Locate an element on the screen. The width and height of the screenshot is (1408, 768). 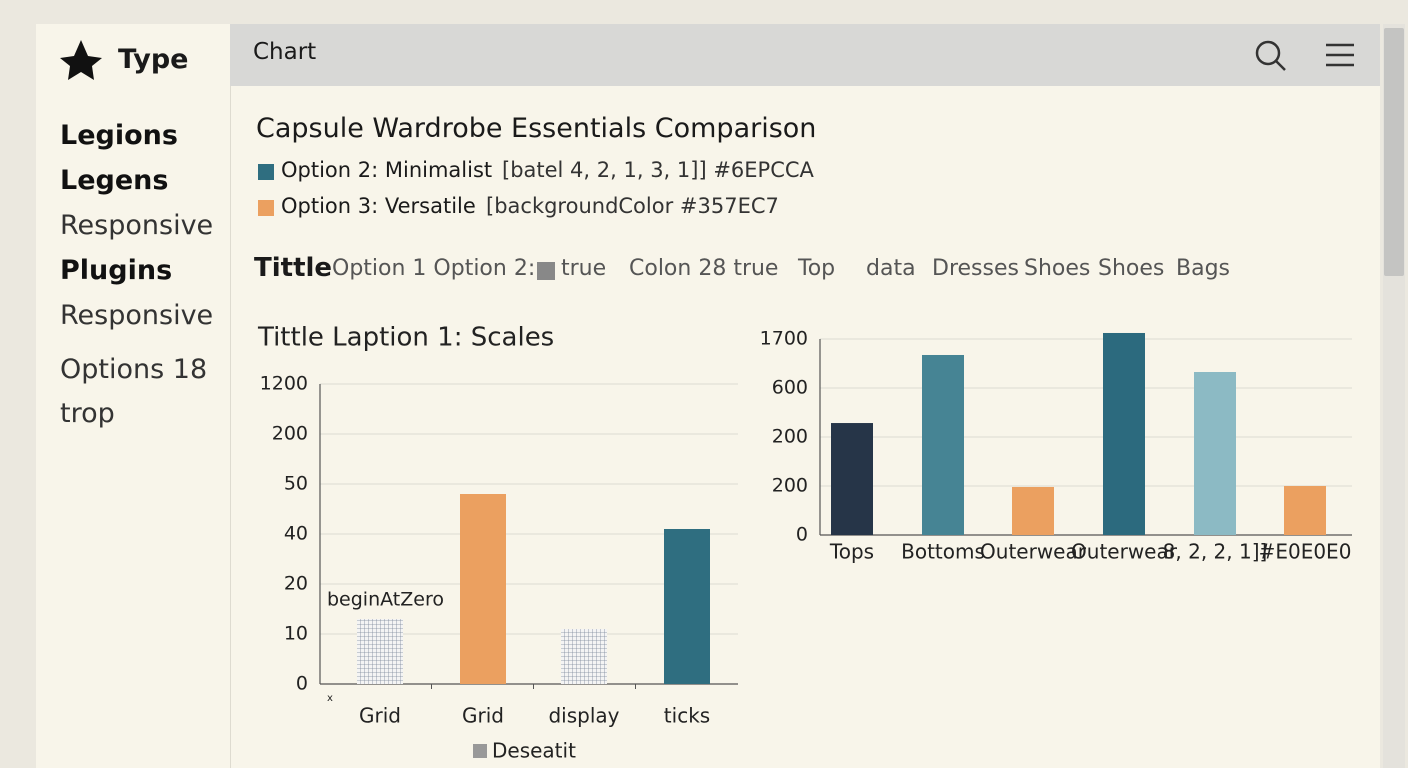
y-tick-label: 1700 is located at coordinates (784, 339).